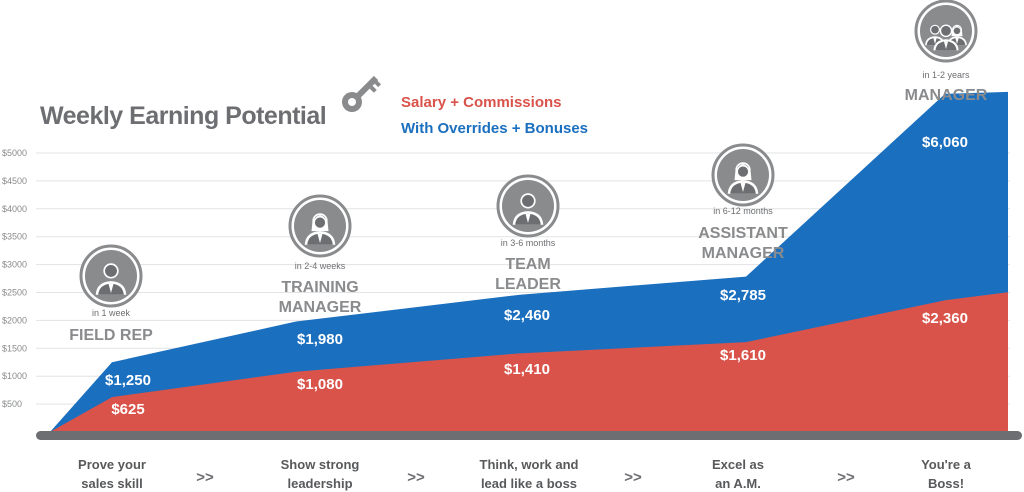 The height and width of the screenshot is (492, 1024). What do you see at coordinates (743, 175) in the screenshot?
I see `woman-suit-icon` at bounding box center [743, 175].